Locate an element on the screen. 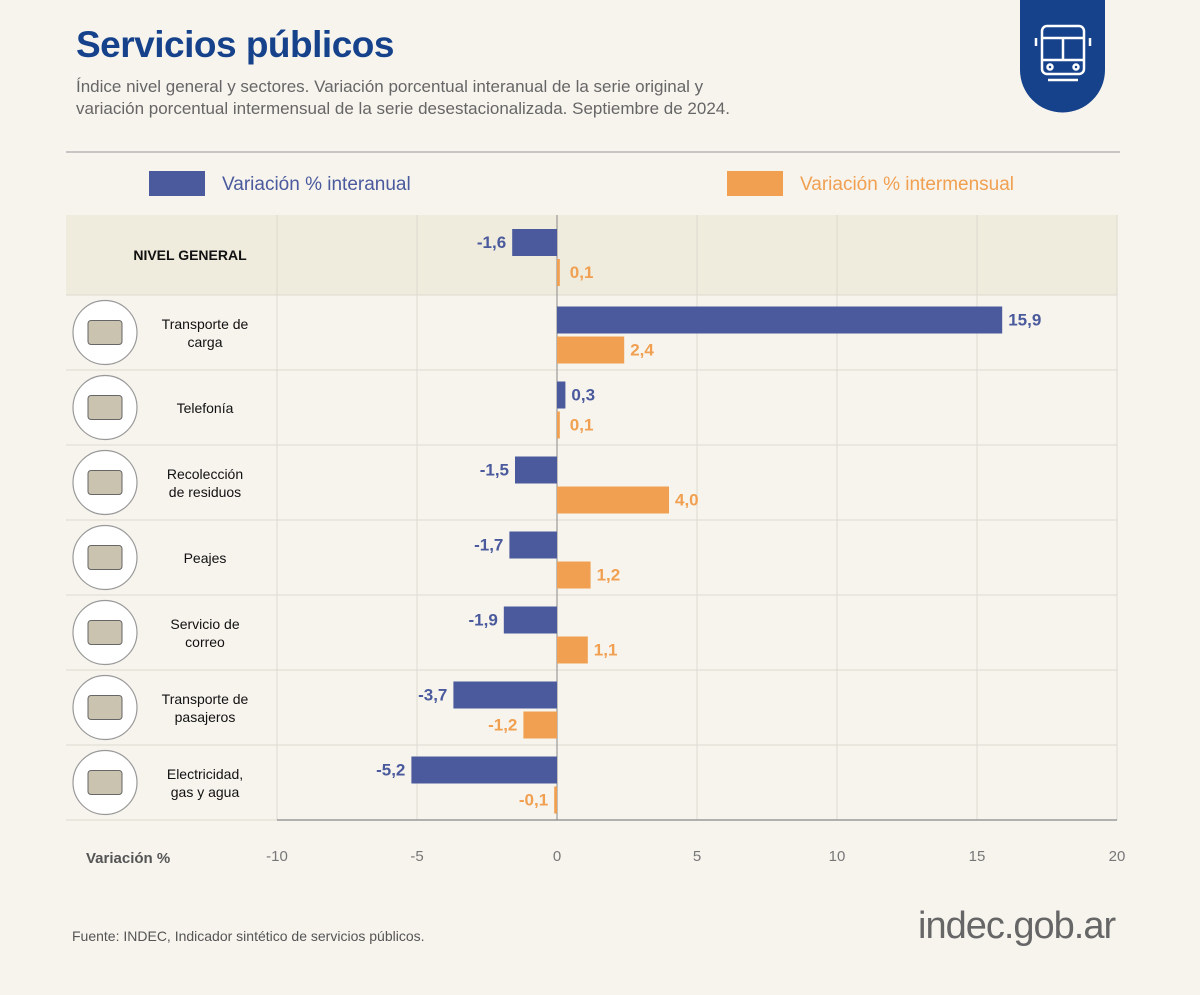  value-label: -3,7 is located at coordinates (432, 695).